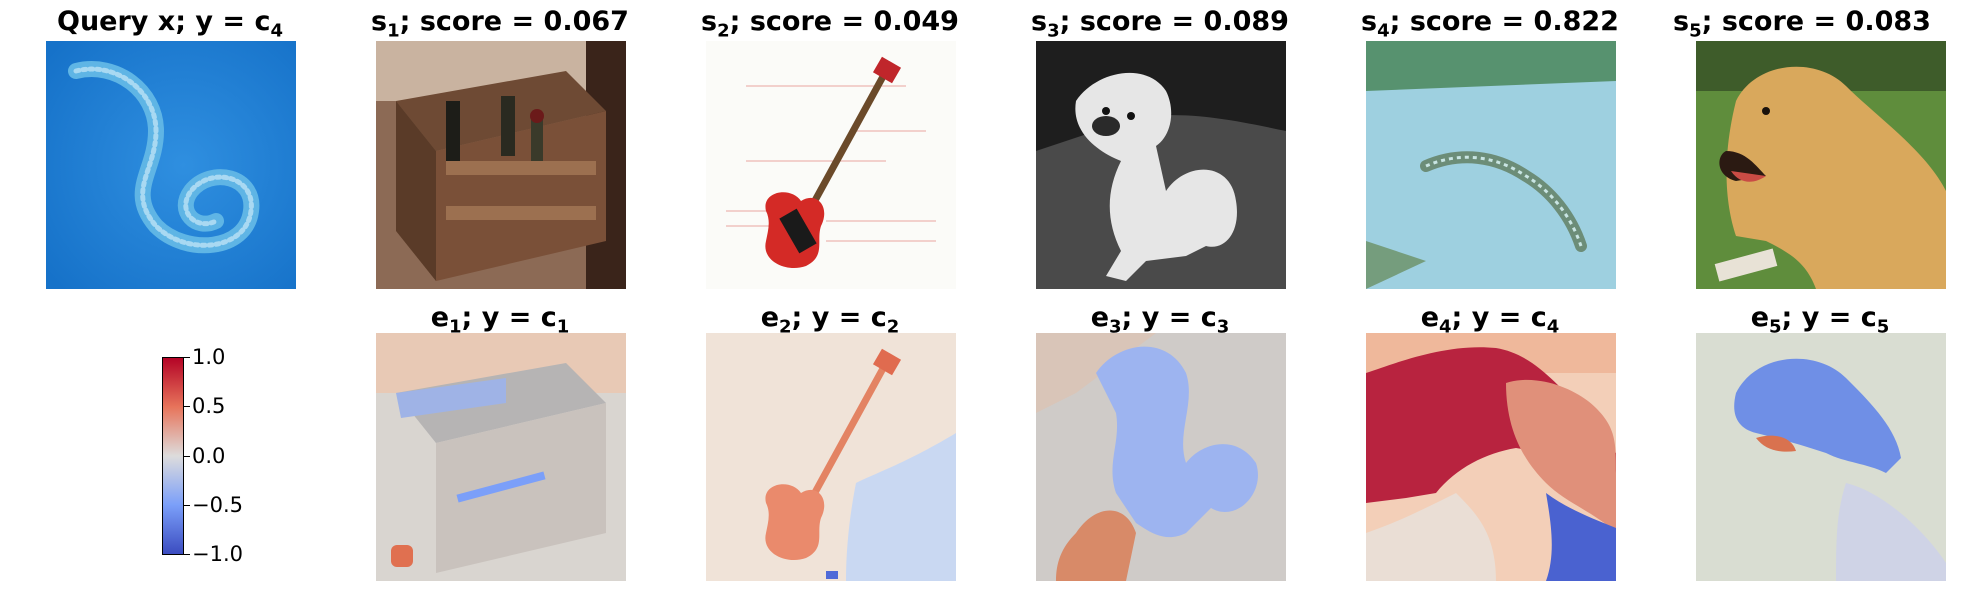 The height and width of the screenshot is (591, 1963). I want to click on explanation-1-title: e1; y = c1, so click(500, 320).